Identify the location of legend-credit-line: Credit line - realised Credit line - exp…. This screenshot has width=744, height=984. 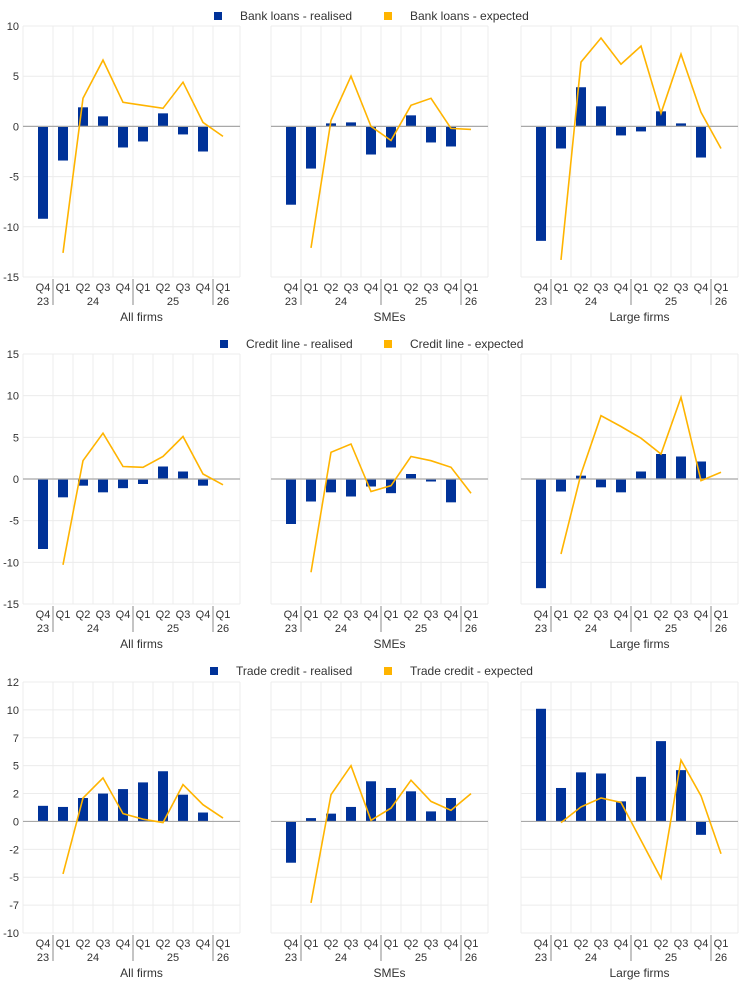
(372, 344).